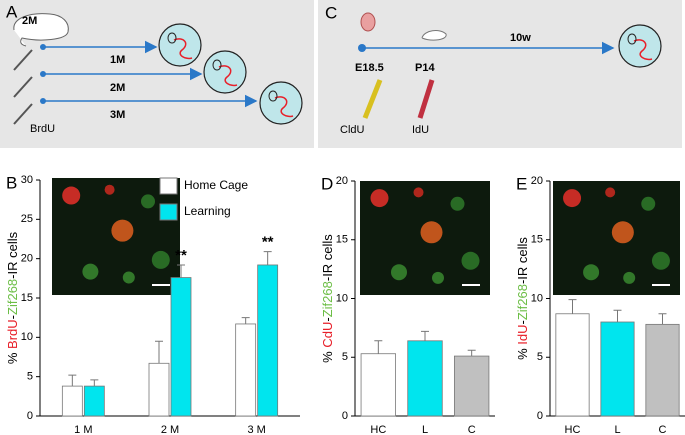 This screenshot has height=435, width=685. Describe the element at coordinates (268, 242) in the screenshot. I see `significance: **` at that location.